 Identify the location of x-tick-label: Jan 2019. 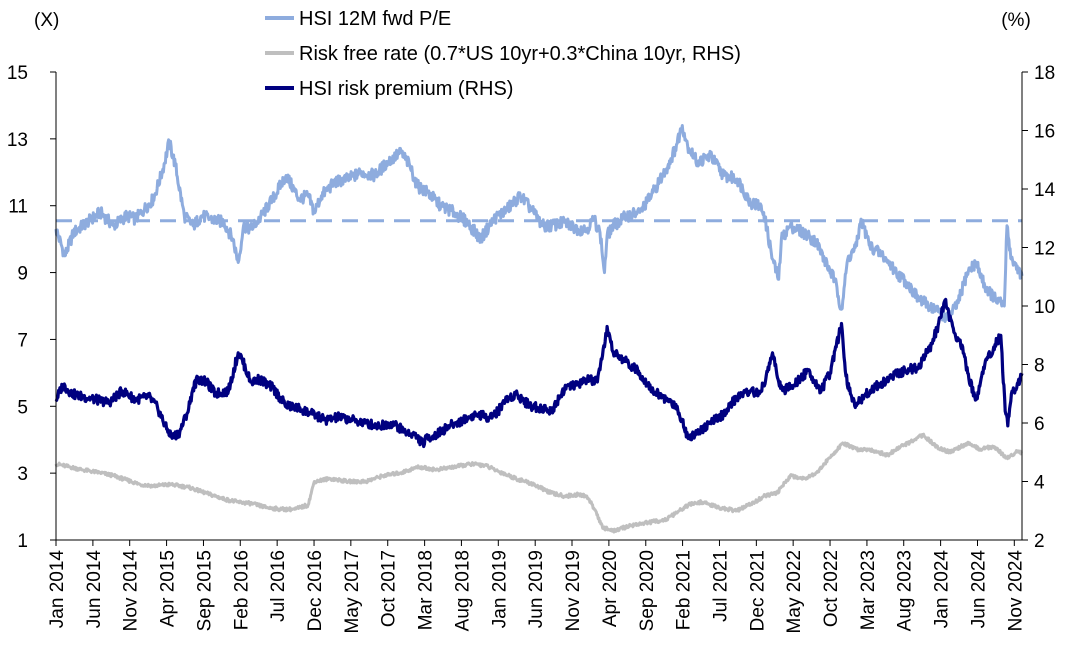
(499, 589).